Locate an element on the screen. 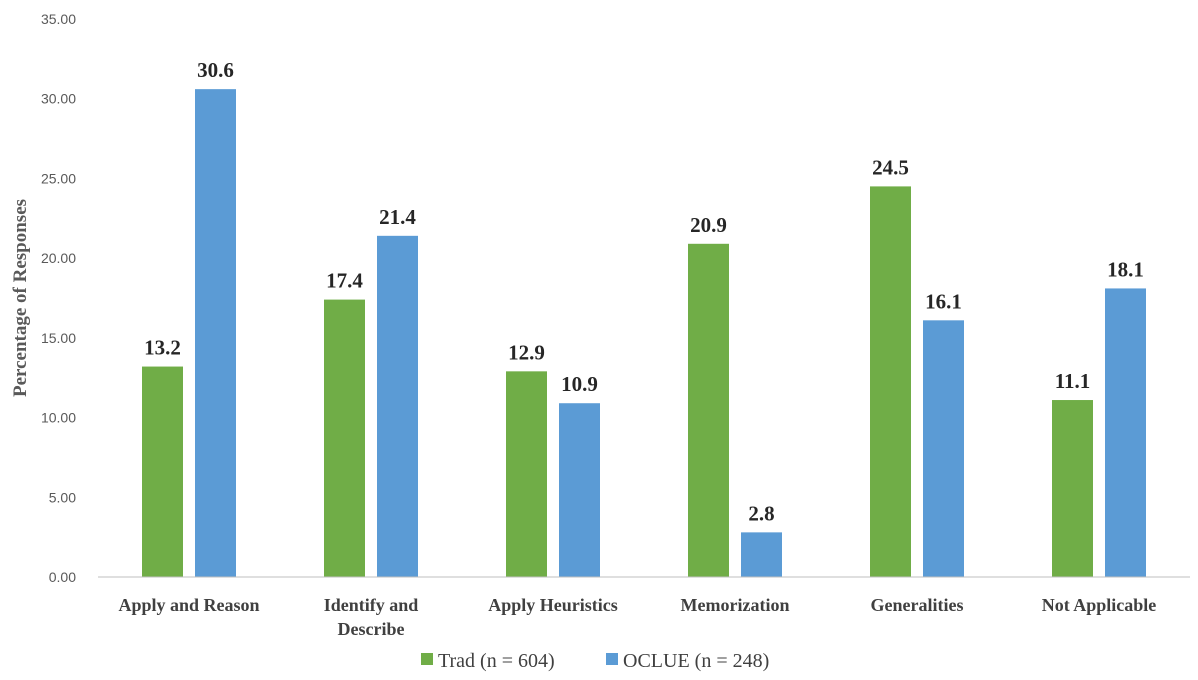 This screenshot has height=680, width=1198. x-category-label: Apply and Reason is located at coordinates (188, 605).